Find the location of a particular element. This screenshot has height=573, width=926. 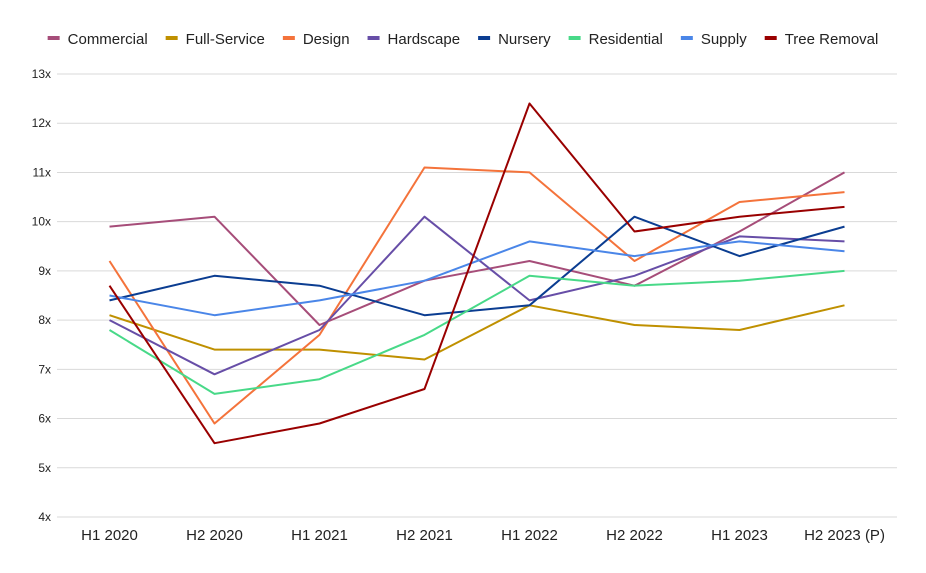

y-tick-label: 8x is located at coordinates (44, 320).